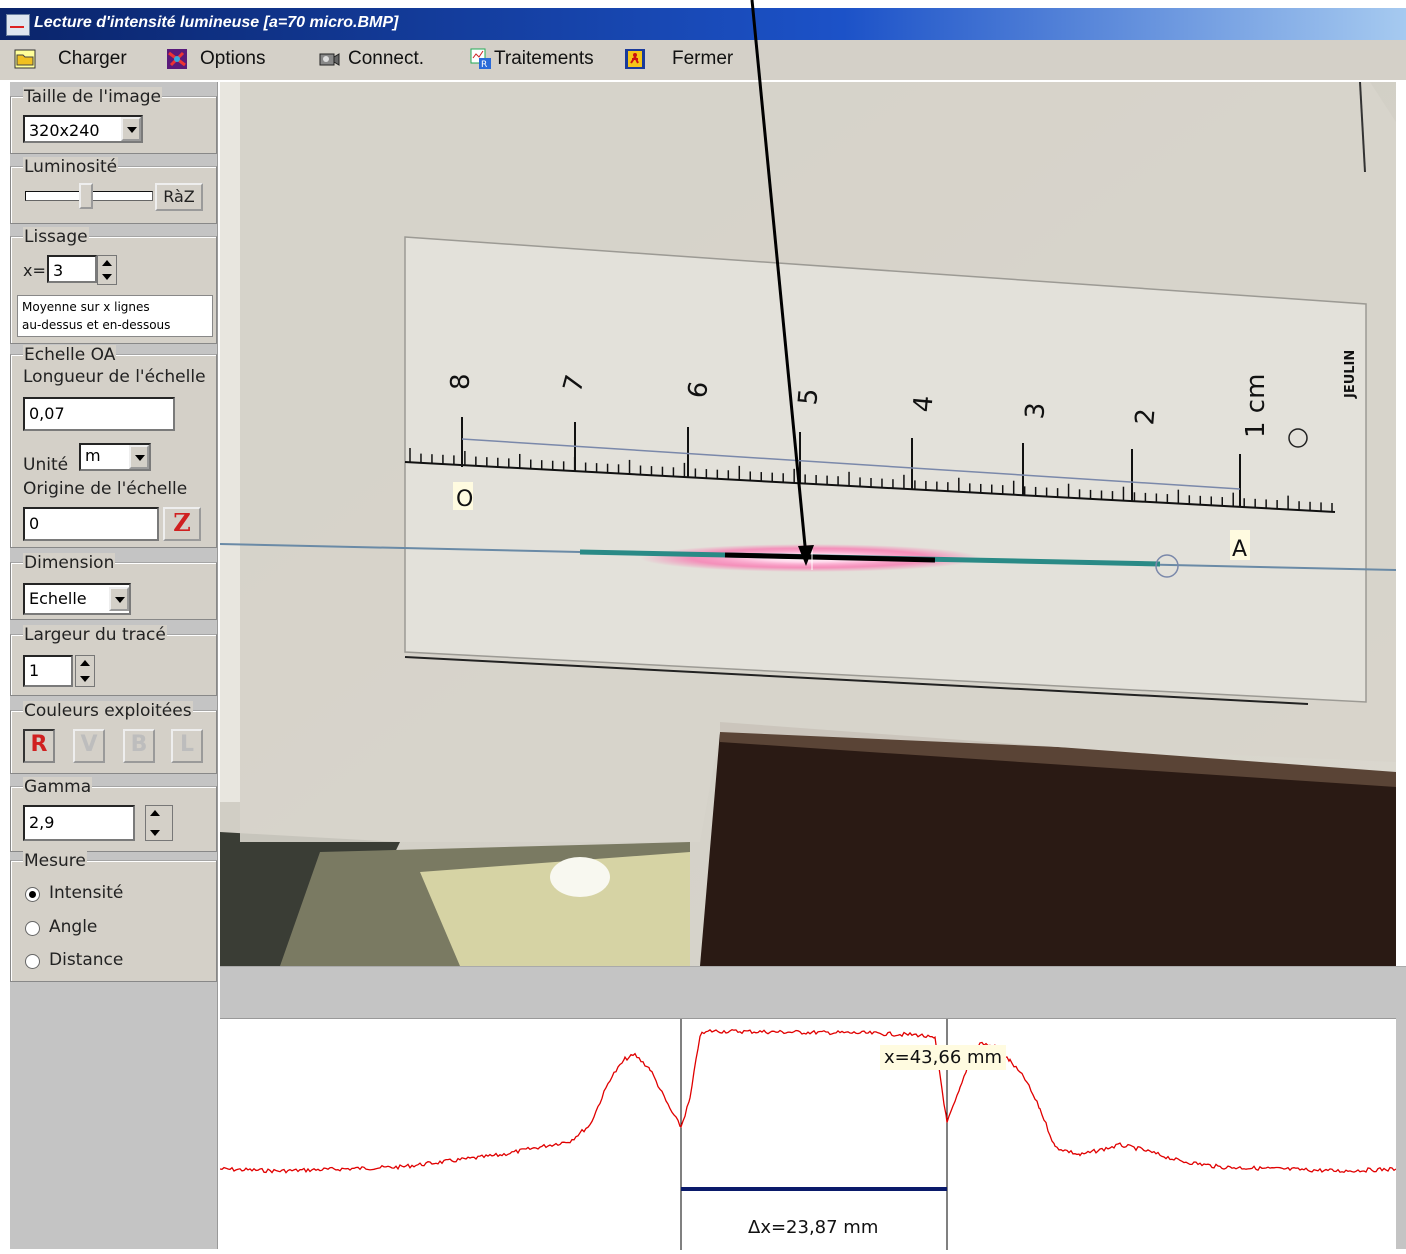 The height and width of the screenshot is (1254, 1406). Describe the element at coordinates (69, 563) in the screenshot. I see `group-dimension-title: Dimension` at that location.